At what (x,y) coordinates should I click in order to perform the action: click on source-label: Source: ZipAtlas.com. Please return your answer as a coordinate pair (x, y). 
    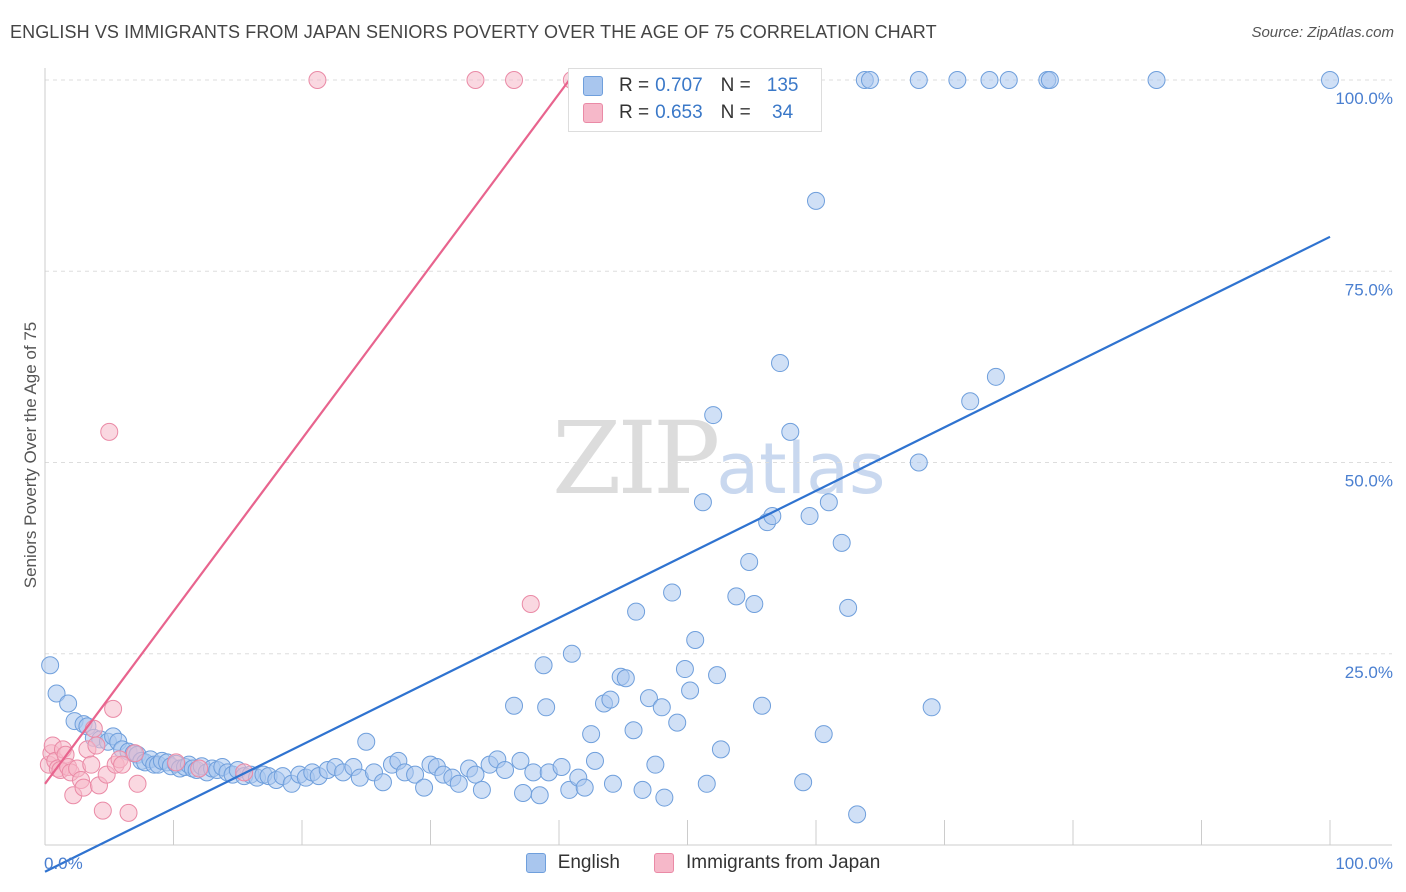
    Looking at the image, I should click on (1322, 32).